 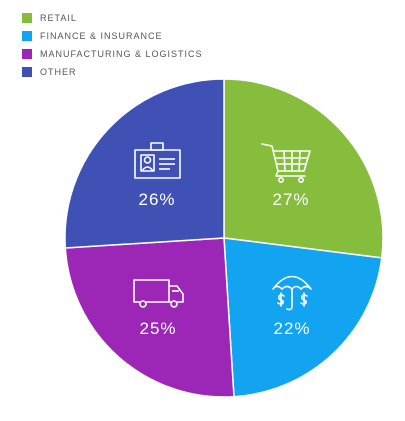 What do you see at coordinates (121, 54) in the screenshot?
I see `legend-label-manufacturing-logistics: MANUFACTURING & LOGISTICS` at bounding box center [121, 54].